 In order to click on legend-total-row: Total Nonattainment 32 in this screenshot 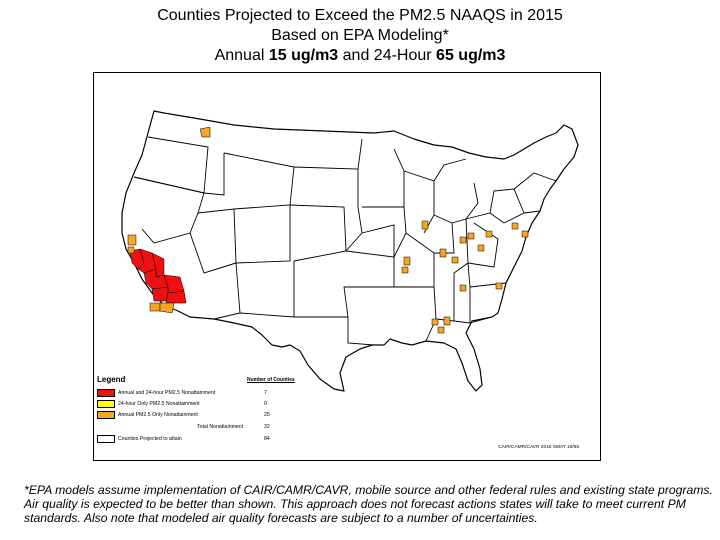, I will do `click(233, 427)`.